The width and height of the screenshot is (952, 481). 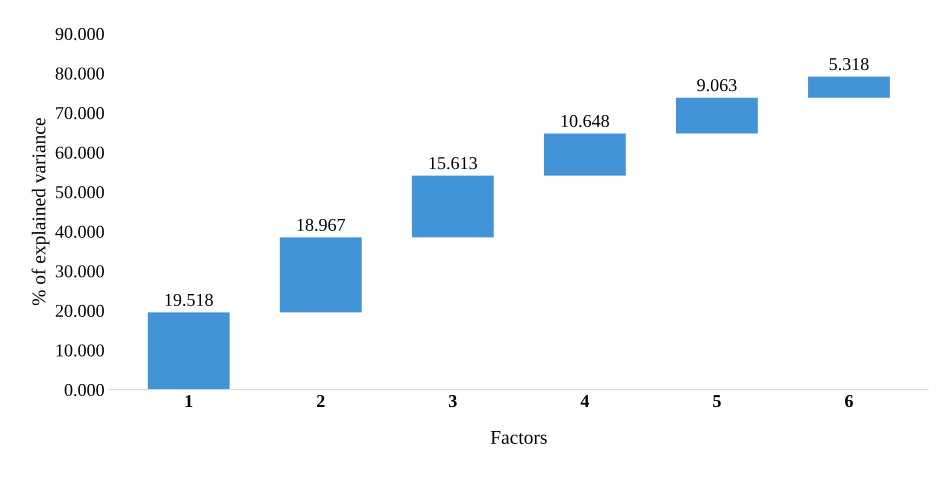 What do you see at coordinates (80, 350) in the screenshot?
I see `y-tick-label: 10.000` at bounding box center [80, 350].